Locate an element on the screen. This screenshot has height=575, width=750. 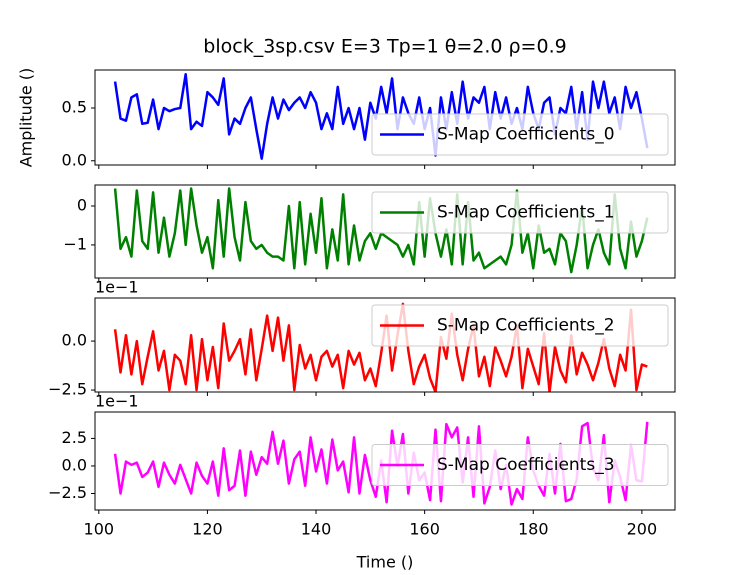
legend: S-Map Coefficients_0 is located at coordinates (520, 134).